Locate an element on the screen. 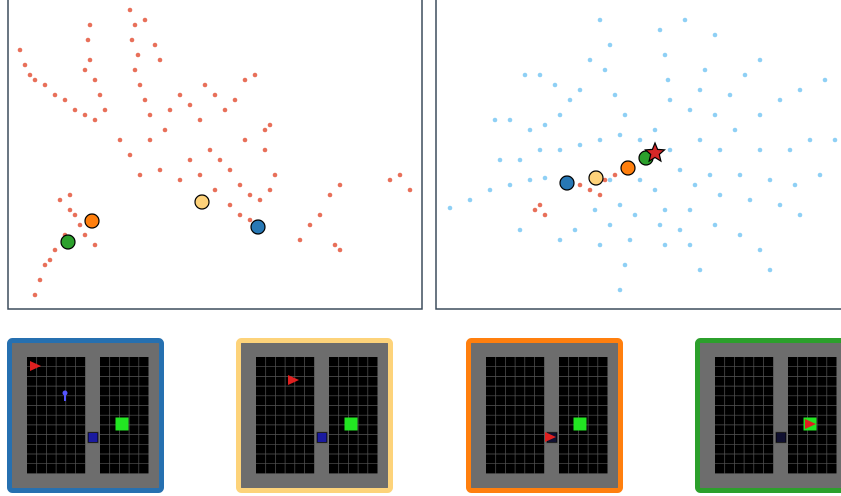  grid-world-panel is located at coordinates (314, 415).